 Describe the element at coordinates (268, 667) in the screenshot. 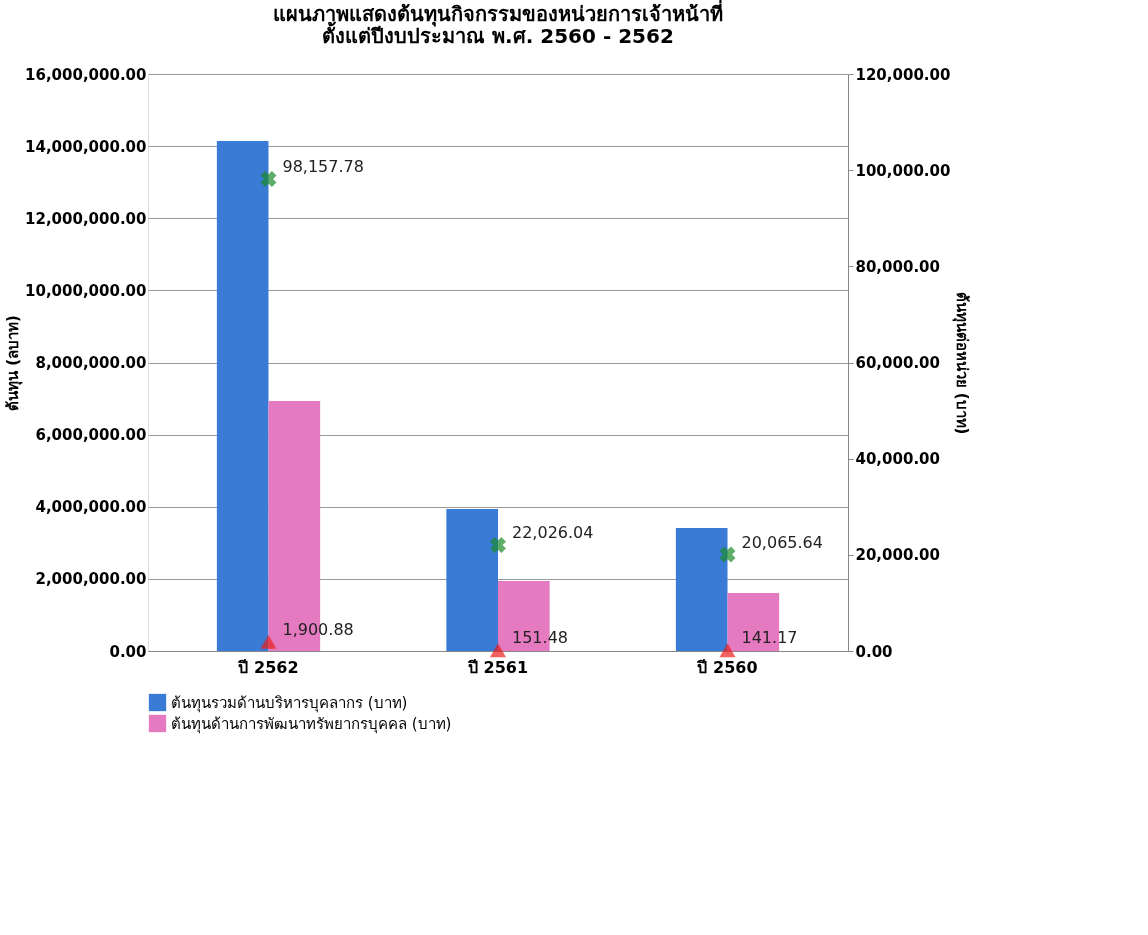

I see `x-tick-label: ปี 2562` at that location.